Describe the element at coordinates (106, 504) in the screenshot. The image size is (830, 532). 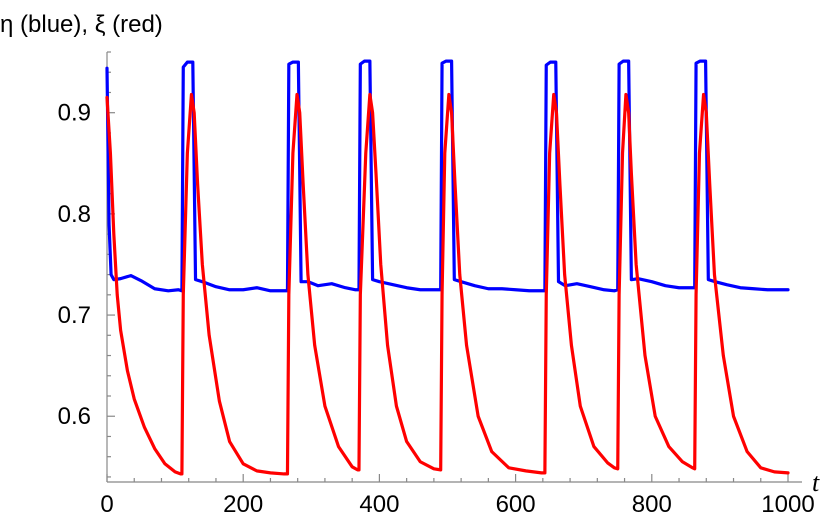
I see `x-tick-label: 0` at that location.